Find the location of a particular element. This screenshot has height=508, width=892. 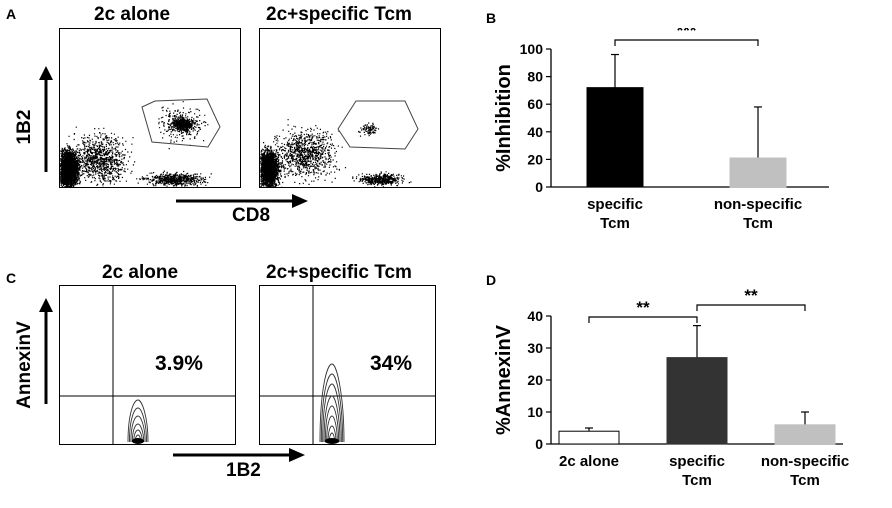

percent-c2: 34% is located at coordinates (391, 363).